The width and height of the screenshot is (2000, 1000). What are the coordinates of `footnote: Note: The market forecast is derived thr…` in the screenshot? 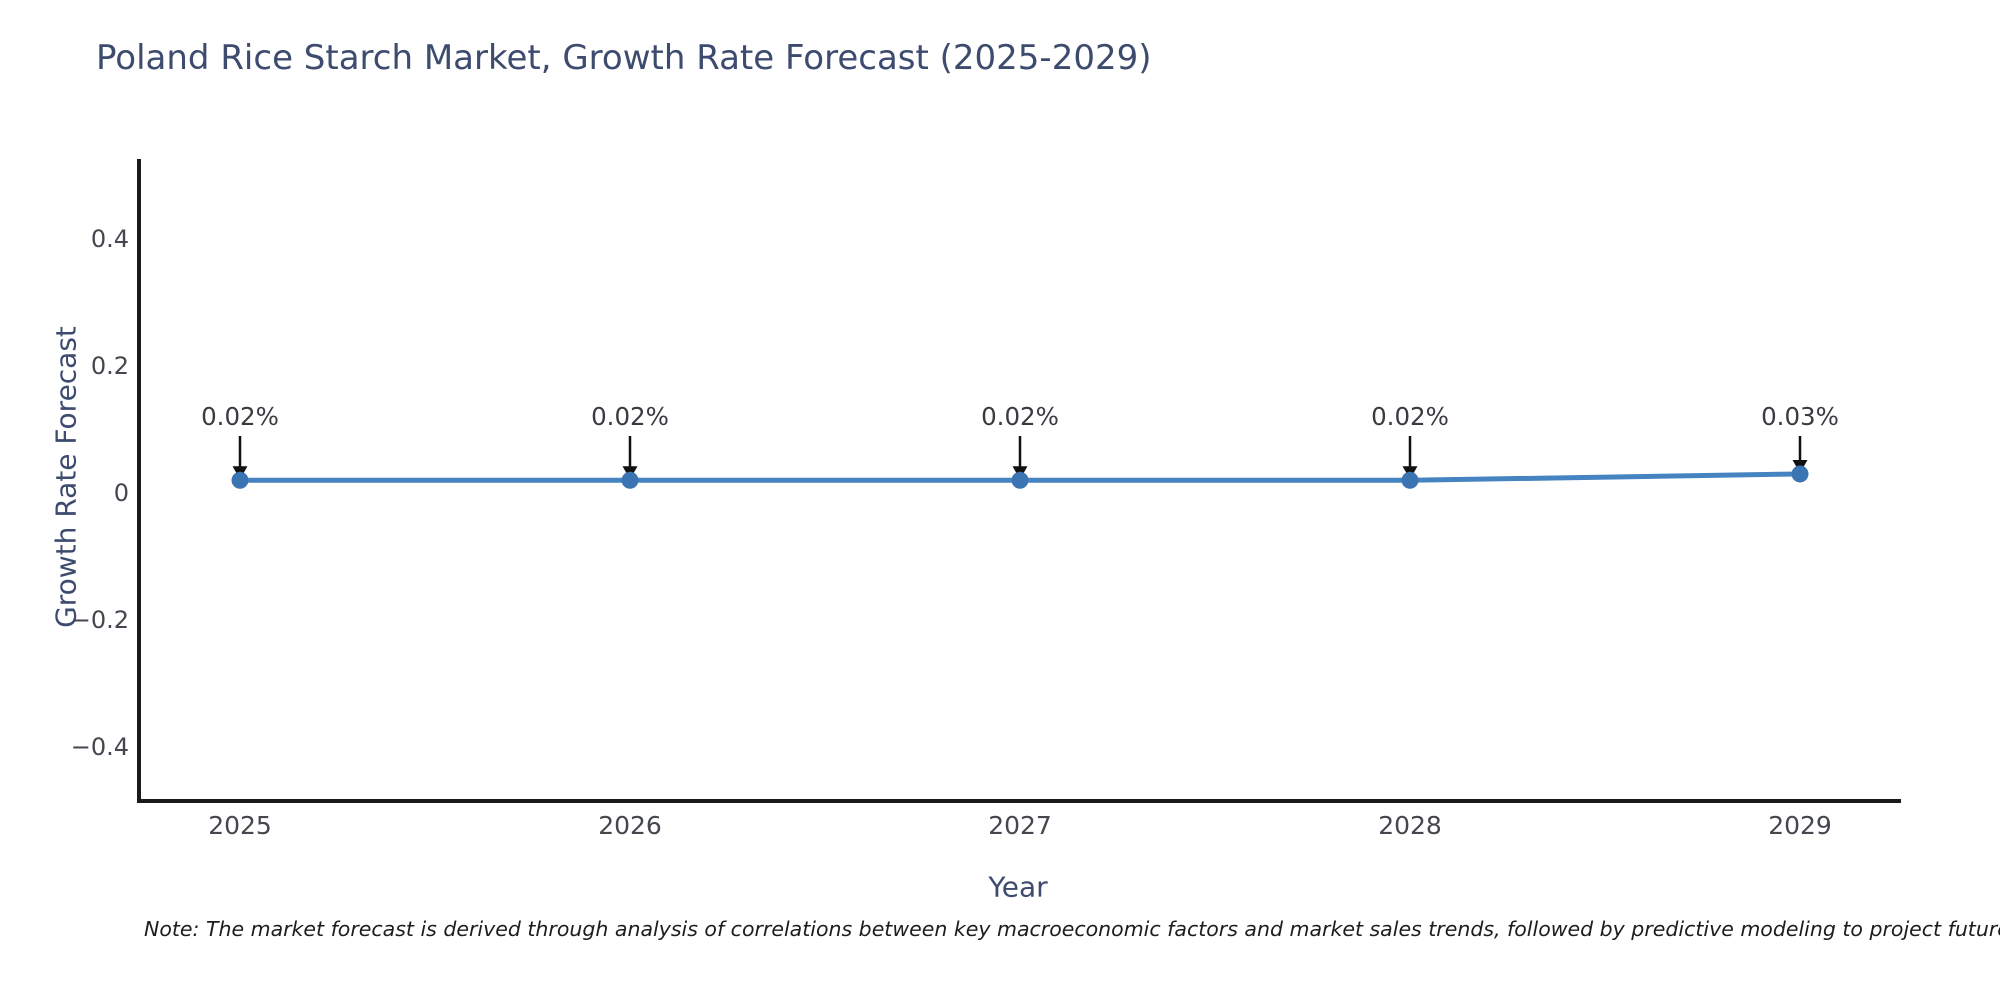 It's located at (1072, 929).